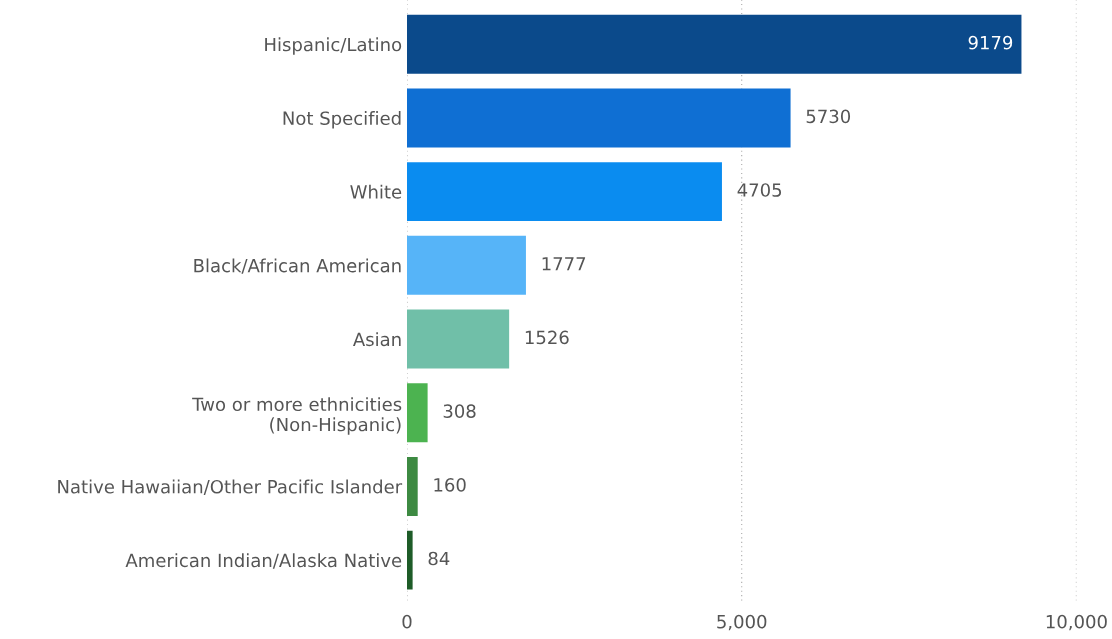 Image resolution: width=1112 pixels, height=639 pixels. What do you see at coordinates (990, 42) in the screenshot?
I see `data-label: 9179` at bounding box center [990, 42].